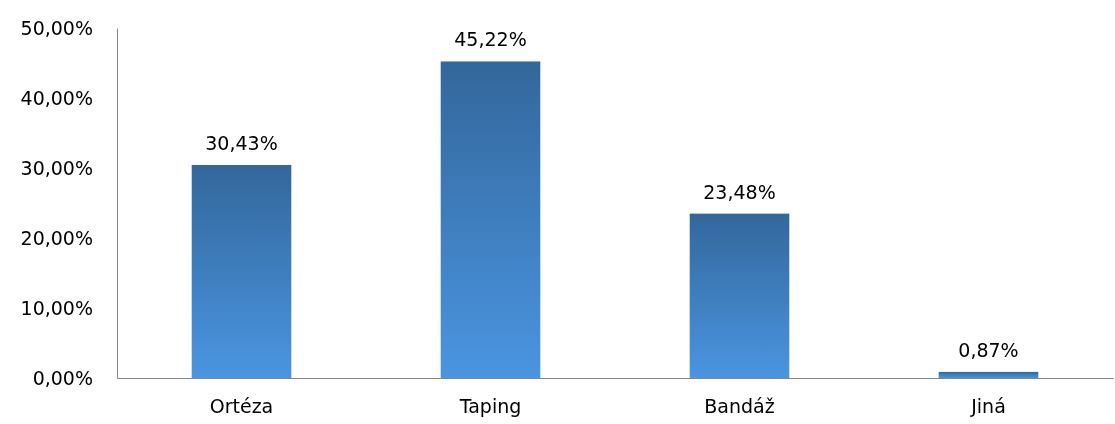 This screenshot has height=424, width=1115. Describe the element at coordinates (62, 377) in the screenshot. I see `y-tick-label: 0,00%` at that location.